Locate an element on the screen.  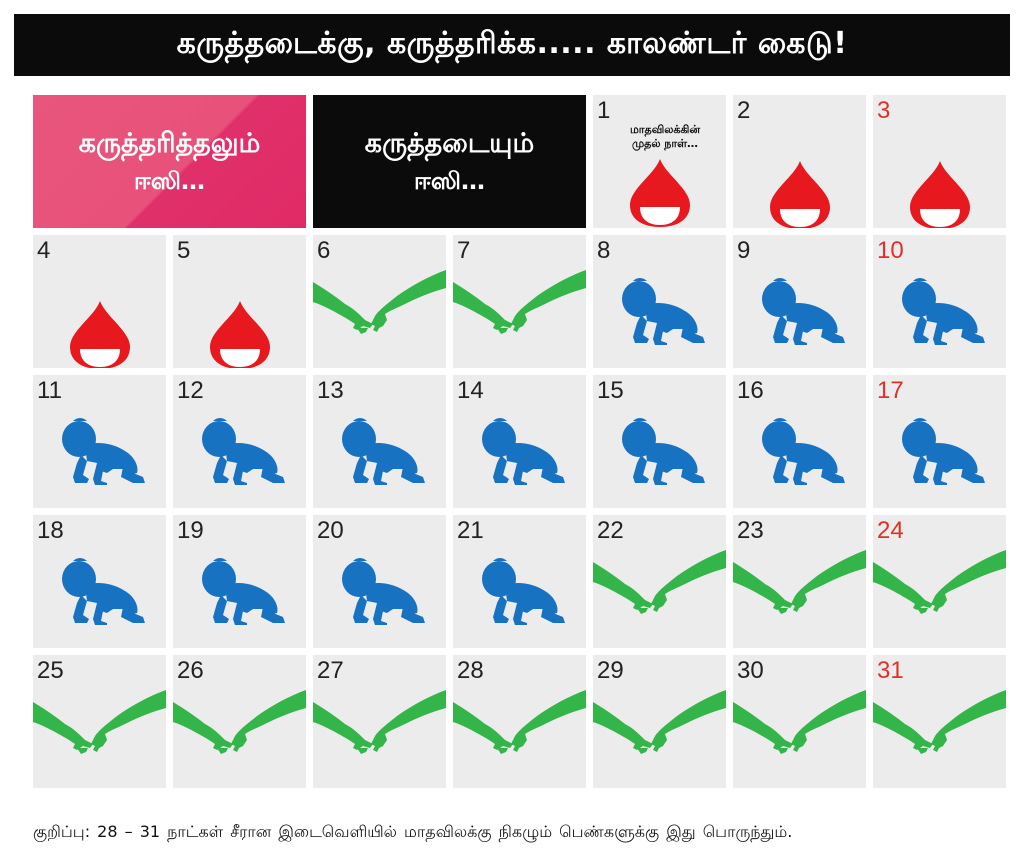
calendar-day: 12 is located at coordinates (239, 441).